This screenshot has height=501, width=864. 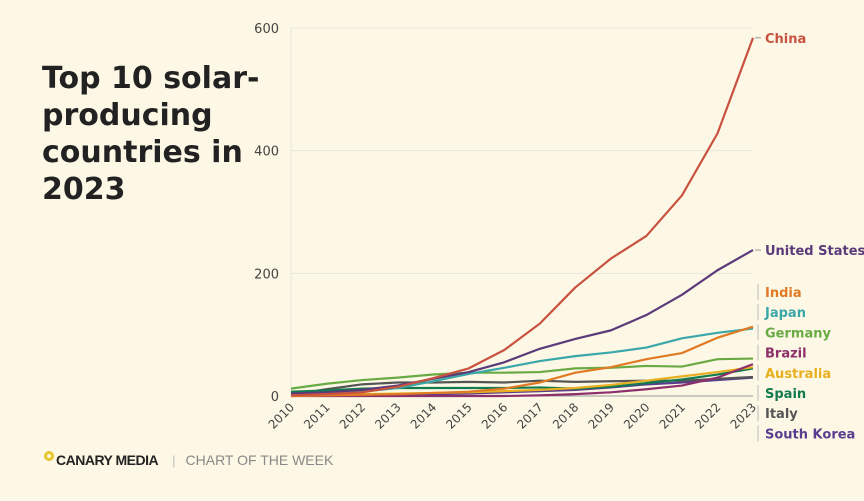 What do you see at coordinates (600, 415) in the screenshot?
I see `x-tick-label: 2019` at bounding box center [600, 415].